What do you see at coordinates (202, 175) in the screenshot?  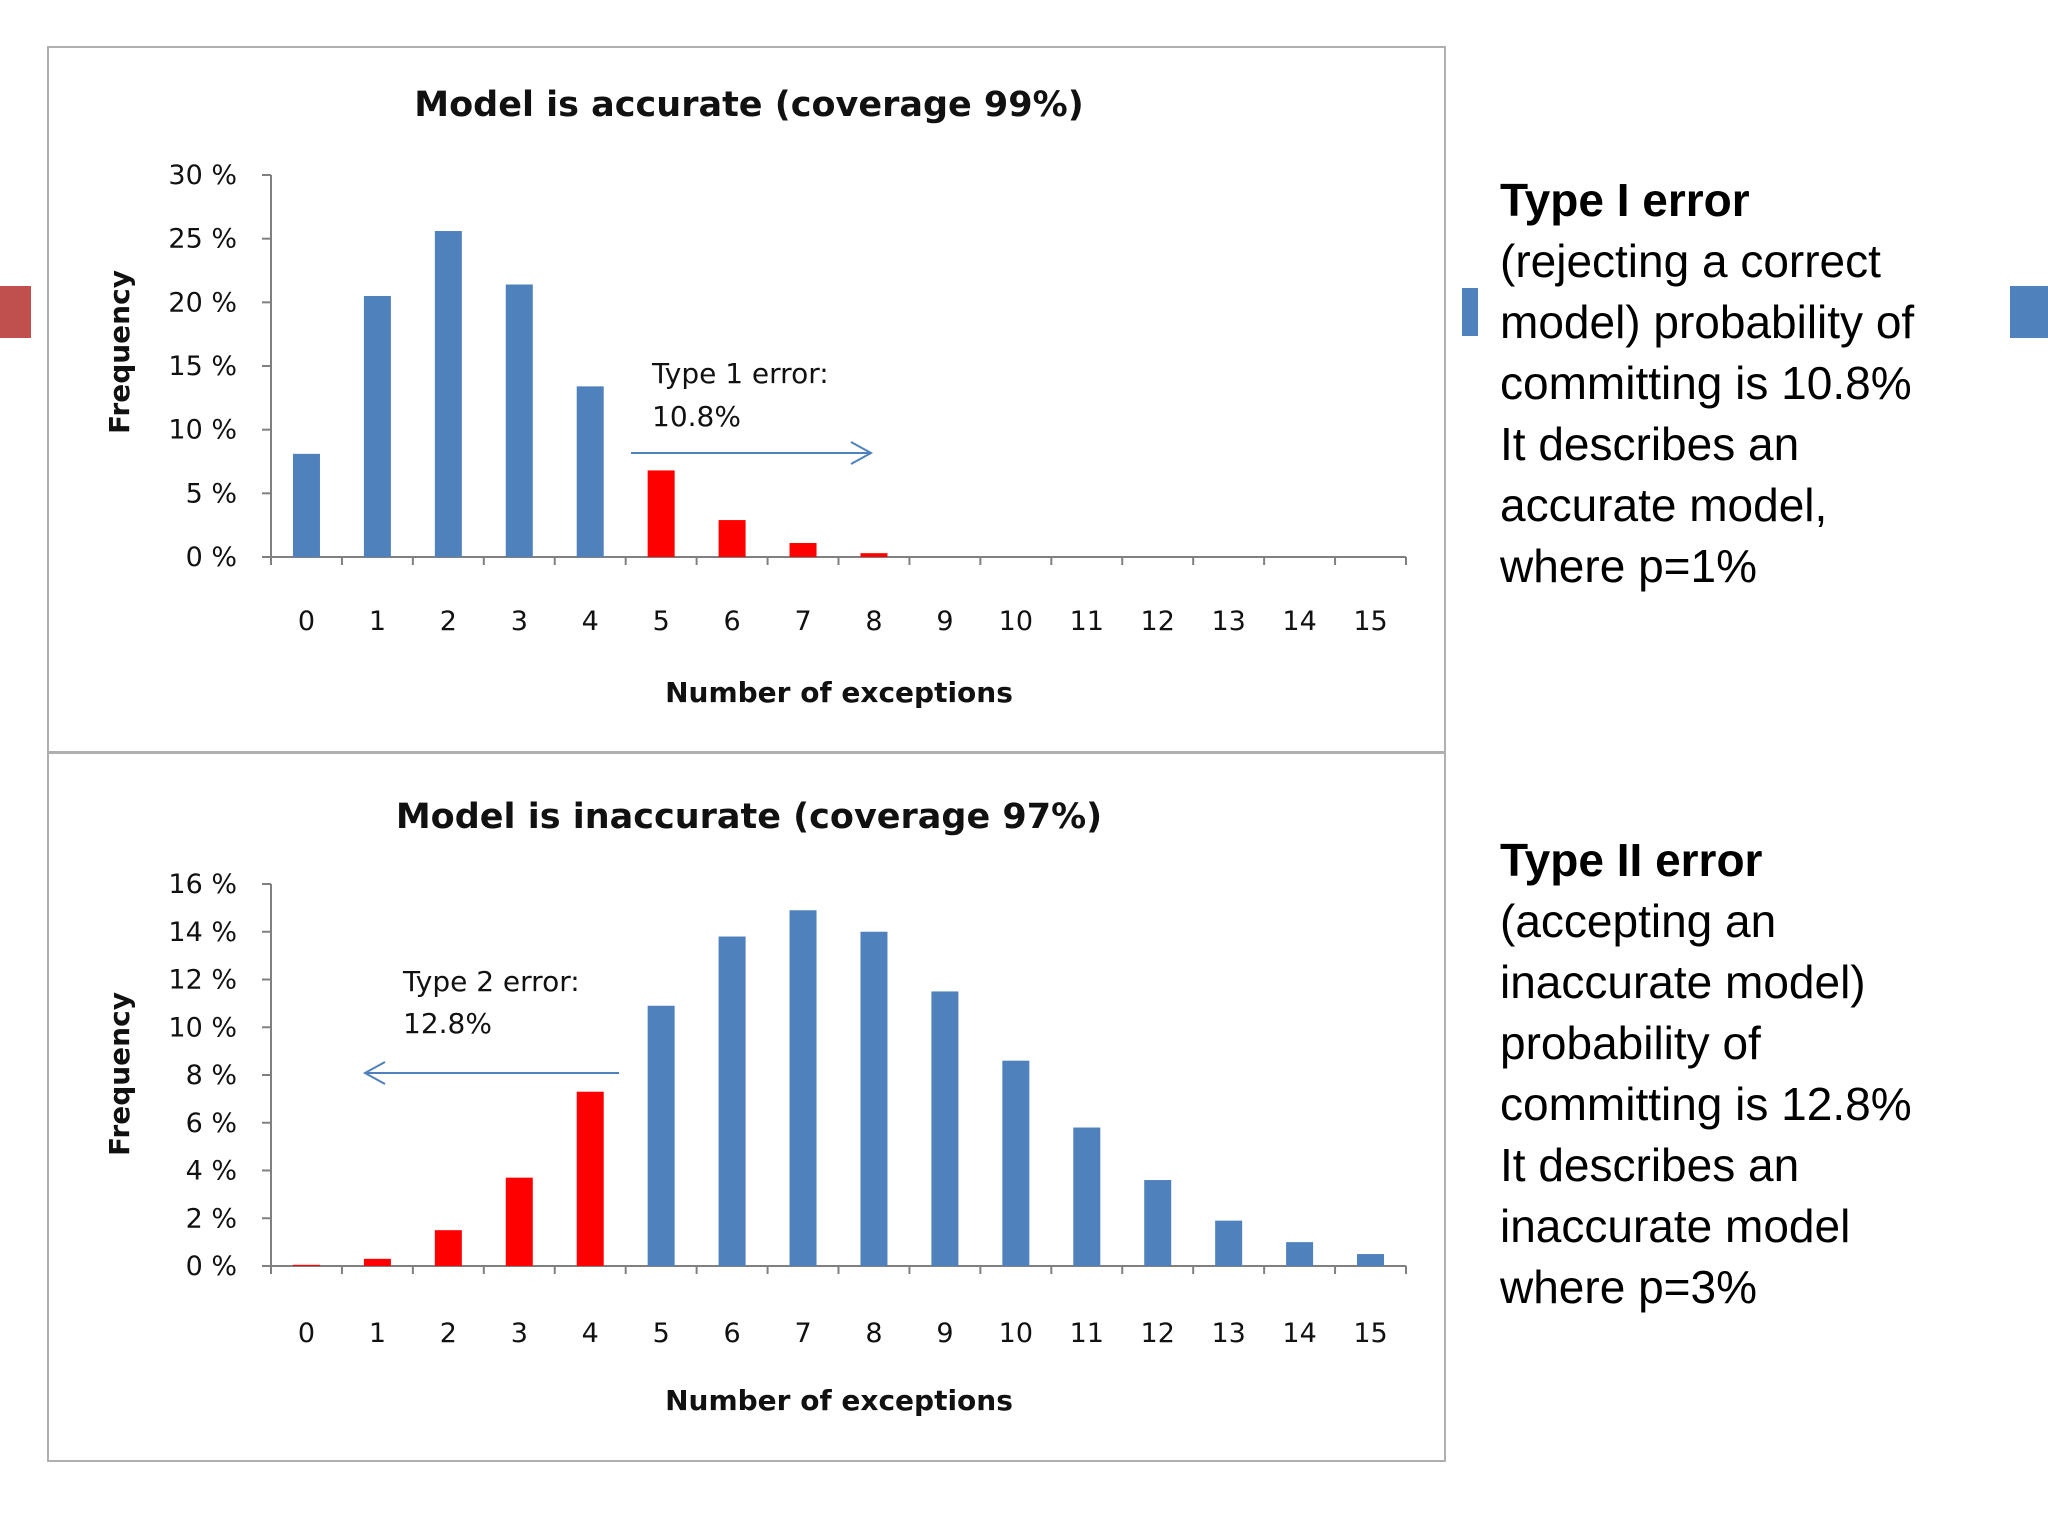 I see `y-tick-label: 30 %` at bounding box center [202, 175].